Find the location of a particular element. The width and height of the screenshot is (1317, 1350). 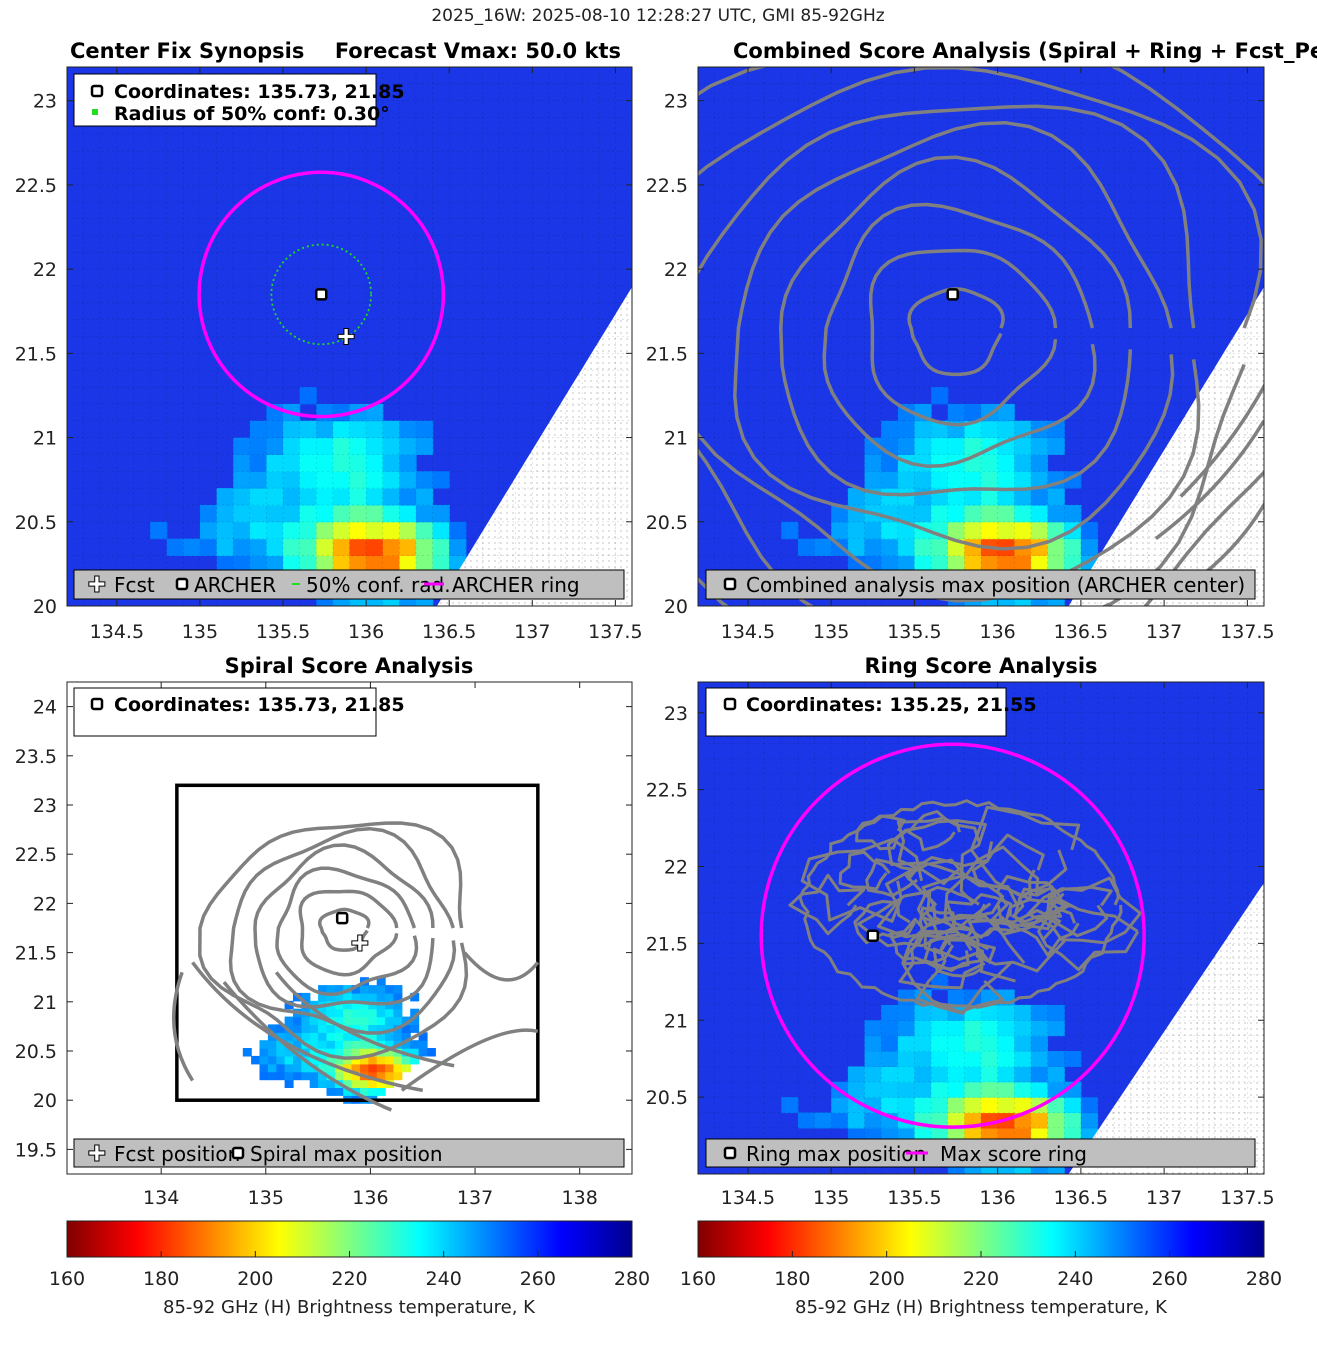

panel4-legend: Ring max position Max score ring is located at coordinates (980, 1153).